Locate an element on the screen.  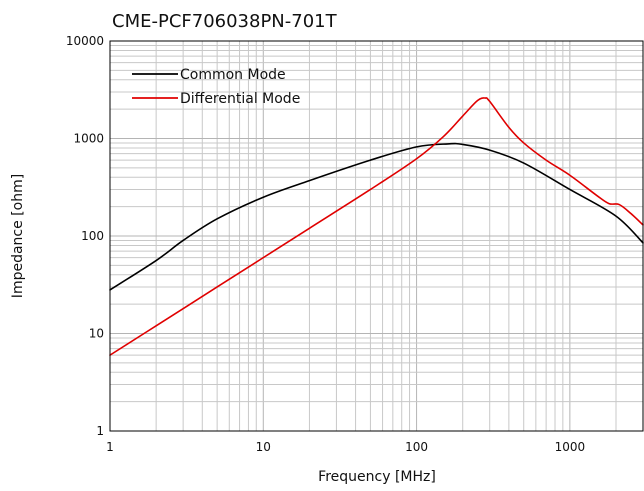
x-tick-label: 1000 is located at coordinates (570, 447).